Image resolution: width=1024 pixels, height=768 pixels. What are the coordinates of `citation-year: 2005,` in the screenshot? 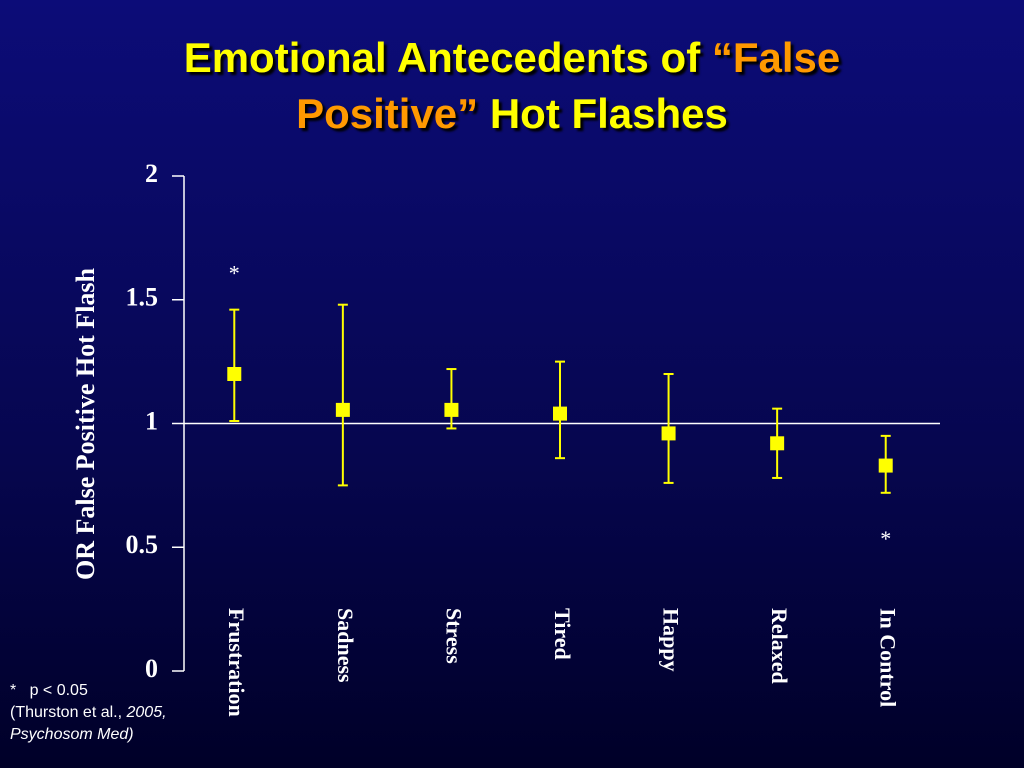 It's located at (146, 712).